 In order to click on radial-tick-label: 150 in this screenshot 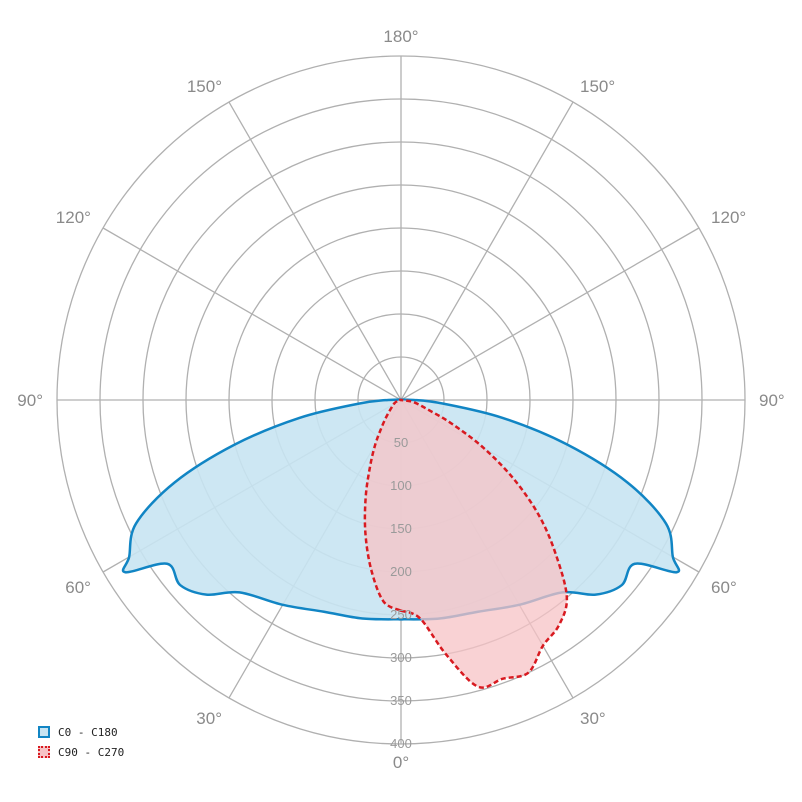, I will do `click(401, 528)`.